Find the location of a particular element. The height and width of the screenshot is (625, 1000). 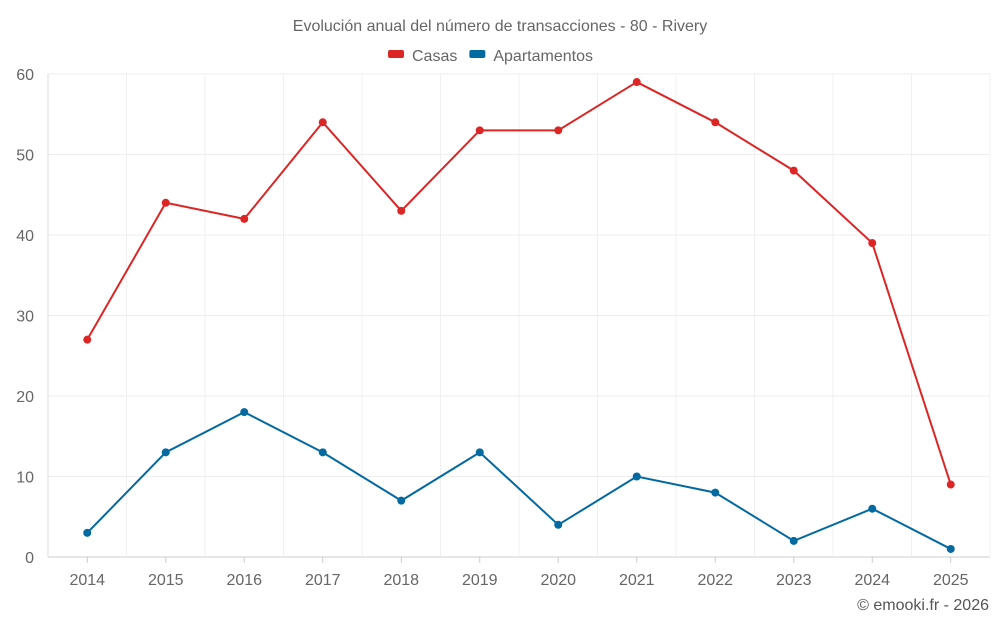

legend: Casas Apartamentos is located at coordinates (490, 56).